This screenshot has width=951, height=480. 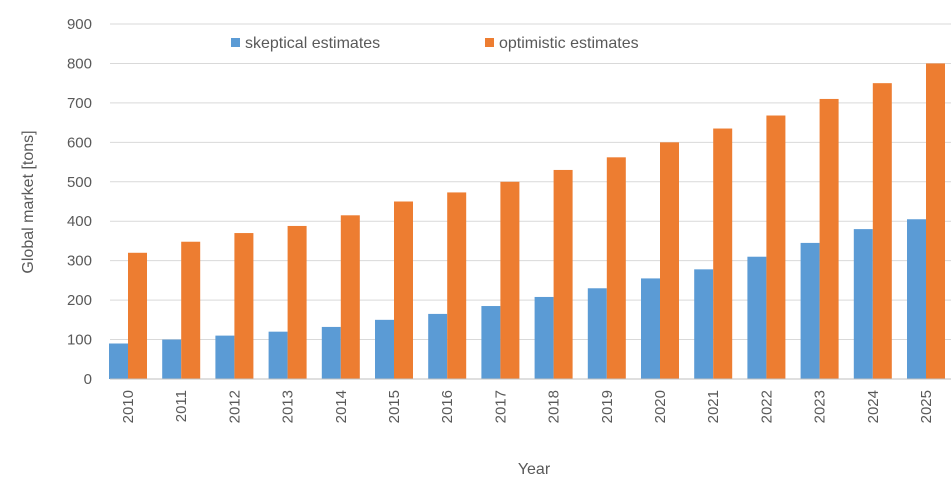 I want to click on bar-skeptical-2018, so click(x=544, y=337).